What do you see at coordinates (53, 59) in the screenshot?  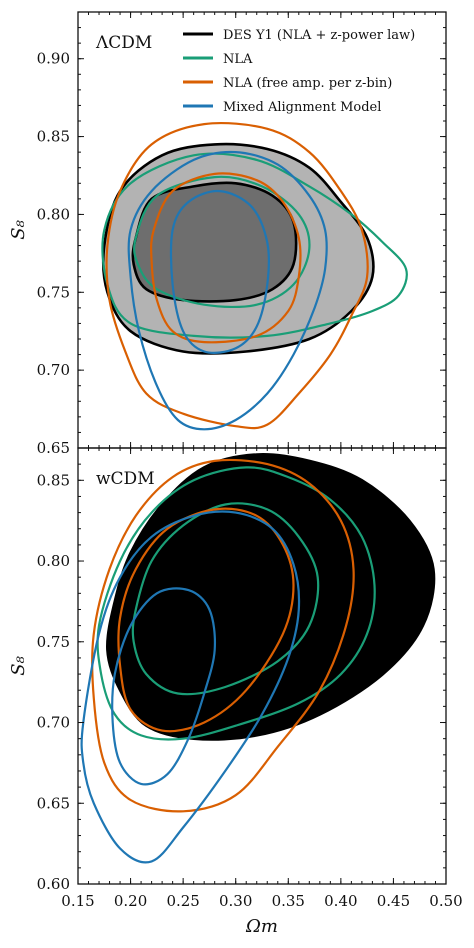 I see `y-tick-label: 0.90` at bounding box center [53, 59].